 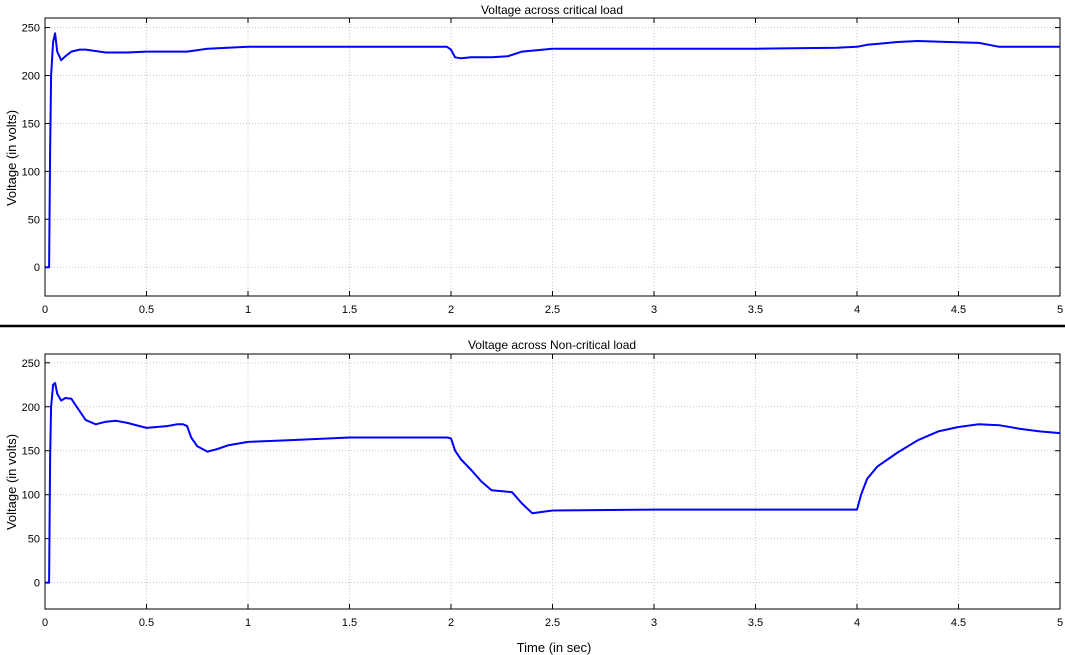 What do you see at coordinates (248, 623) in the screenshot?
I see `non-critical-load-x-tick-label: 1` at bounding box center [248, 623].